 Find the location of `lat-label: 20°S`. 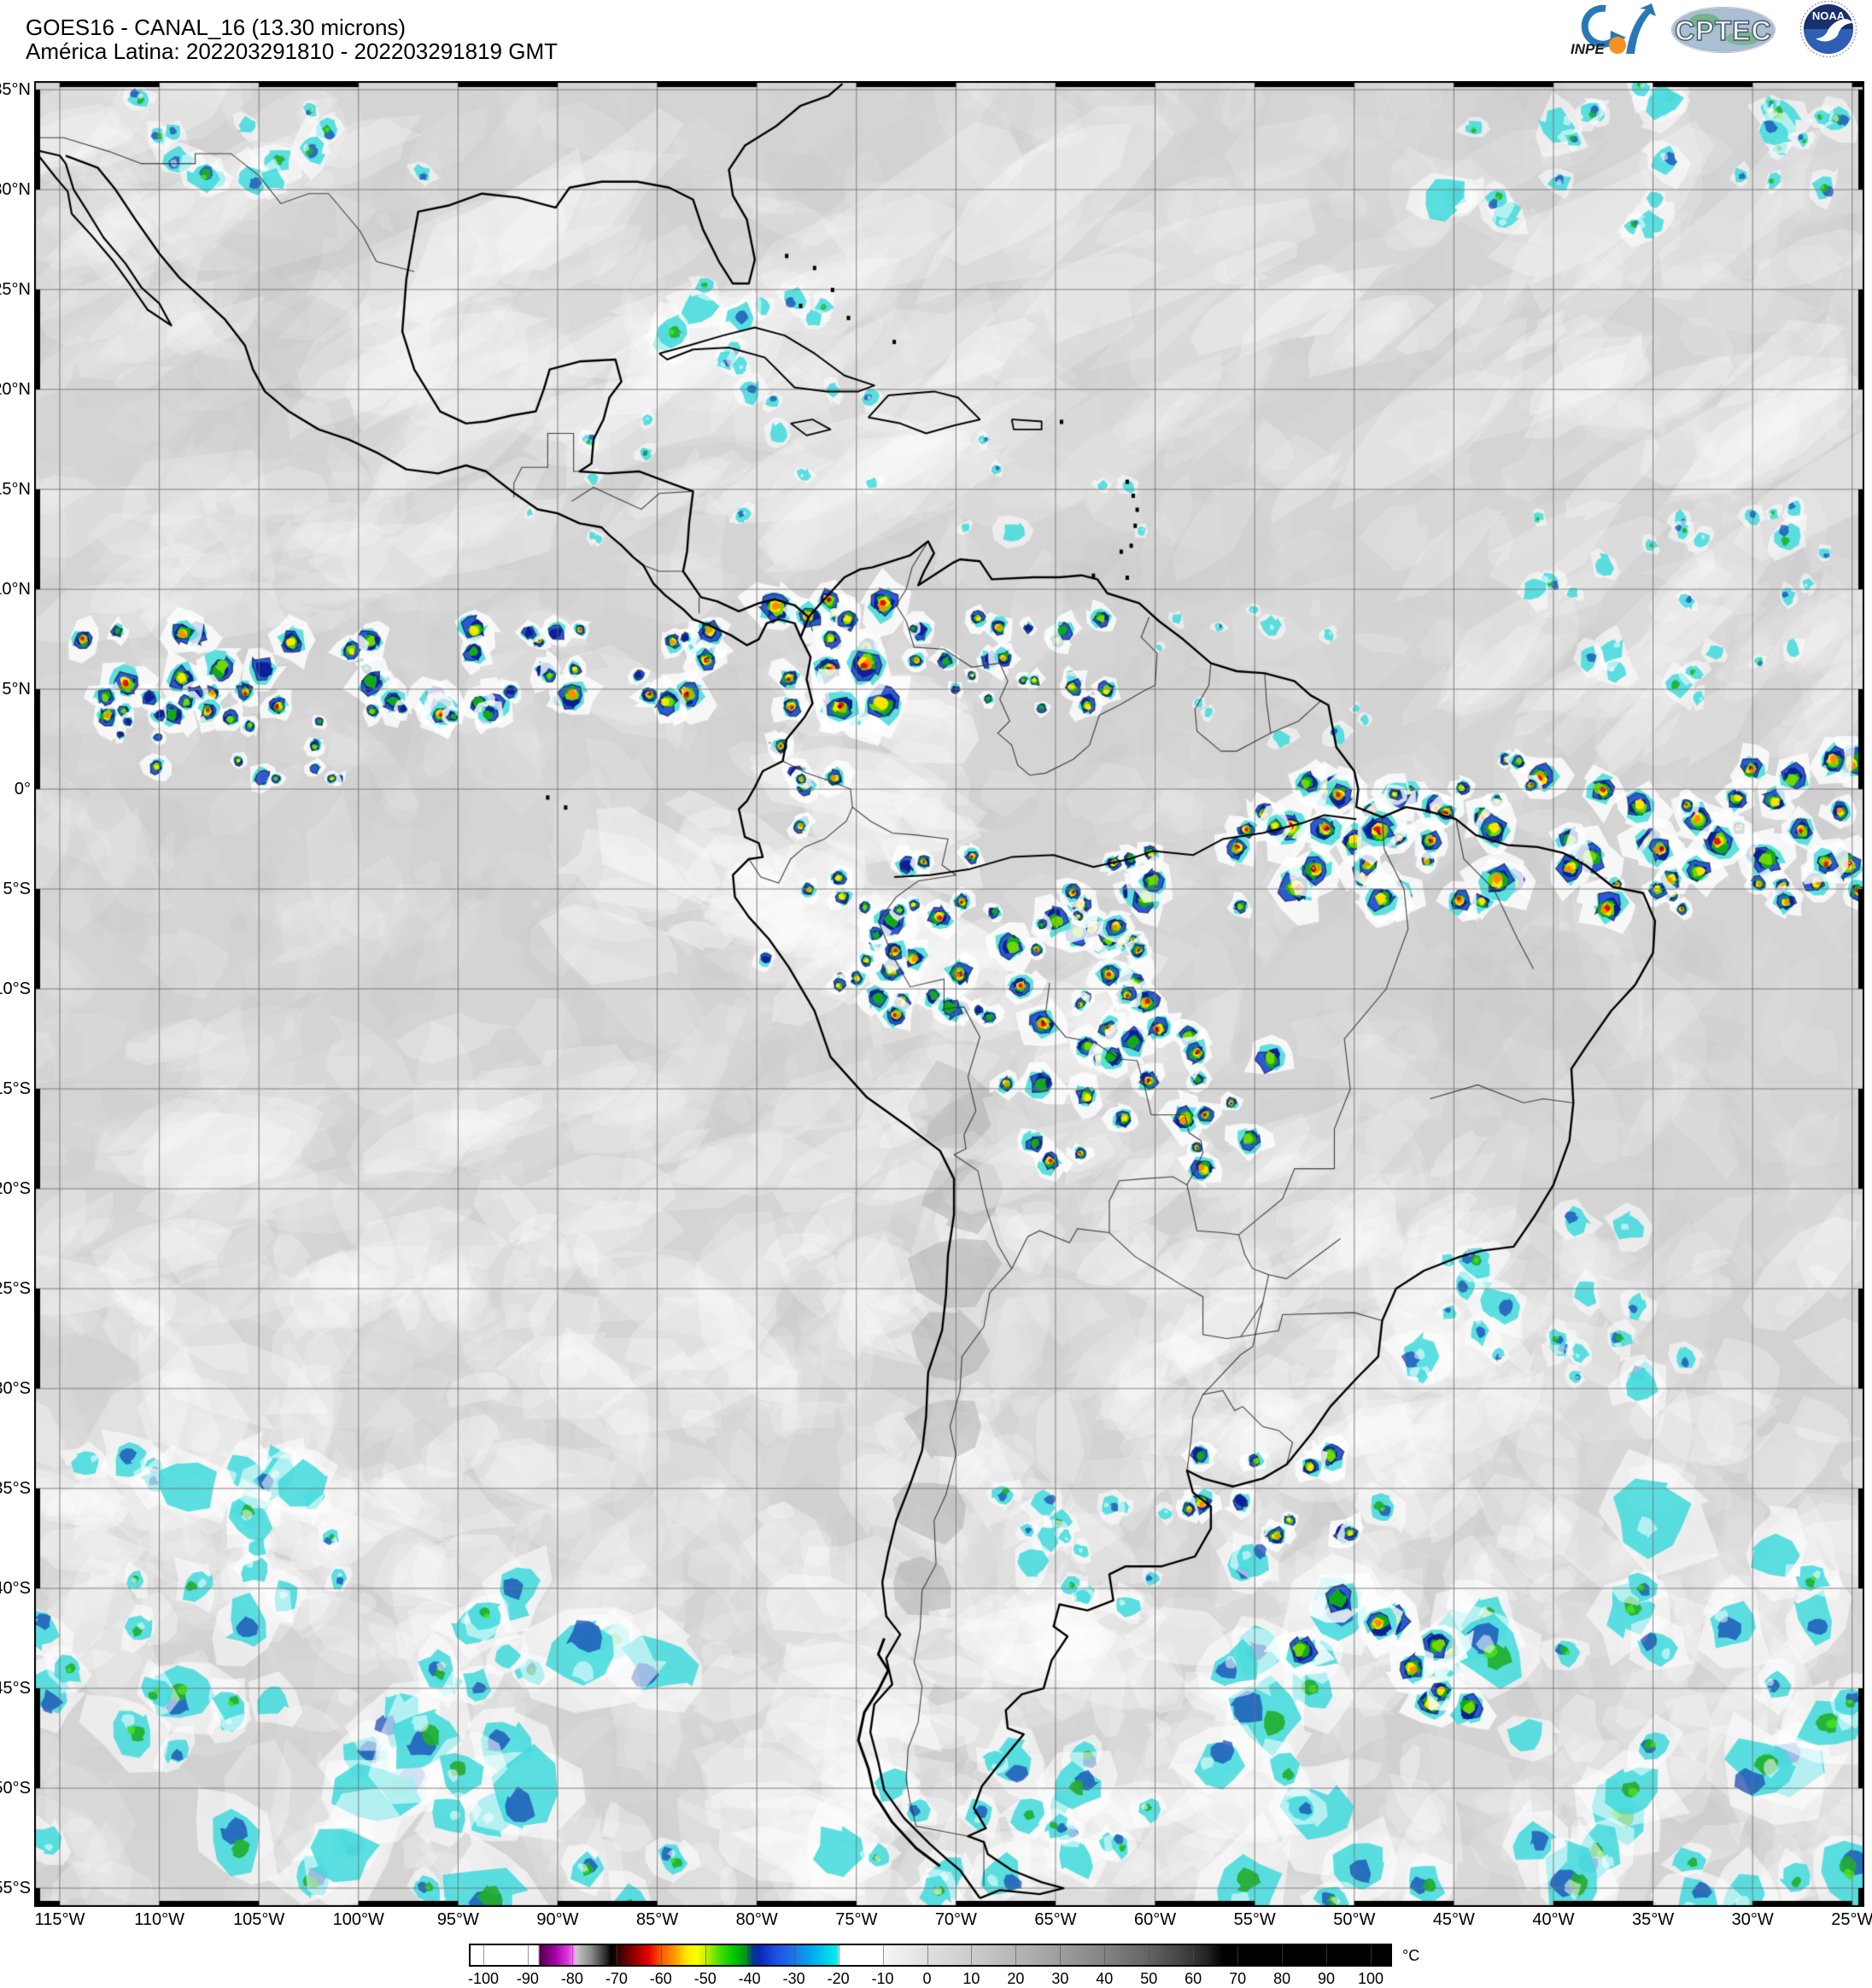

lat-label: 20°S is located at coordinates (15, 1189).